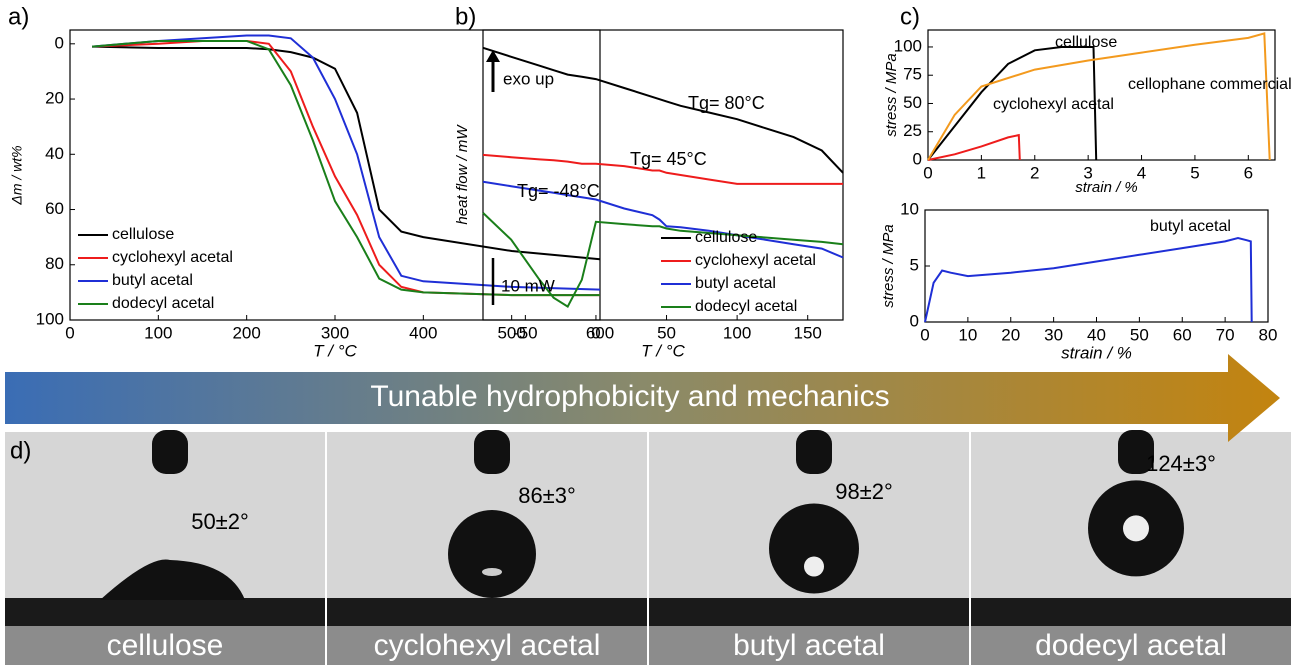 The height and width of the screenshot is (665, 1293). What do you see at coordinates (629, 396) in the screenshot?
I see `banner-text: Tunable hydrophobicity and mechanics` at bounding box center [629, 396].